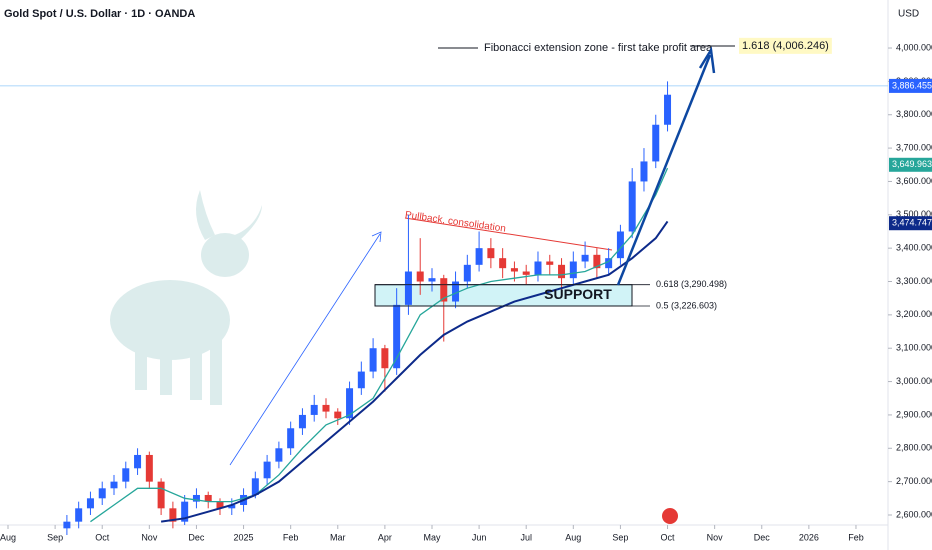  I want to click on x-tick-label: 2026, so click(809, 537).